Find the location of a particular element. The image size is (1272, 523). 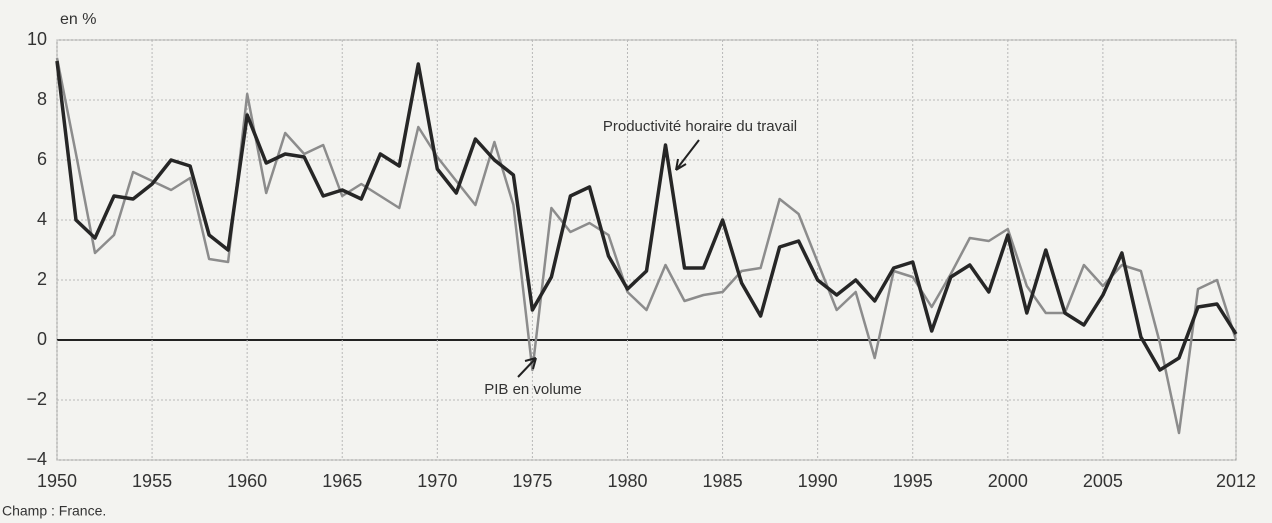

series-annotation: PIB en volume is located at coordinates (533, 389).